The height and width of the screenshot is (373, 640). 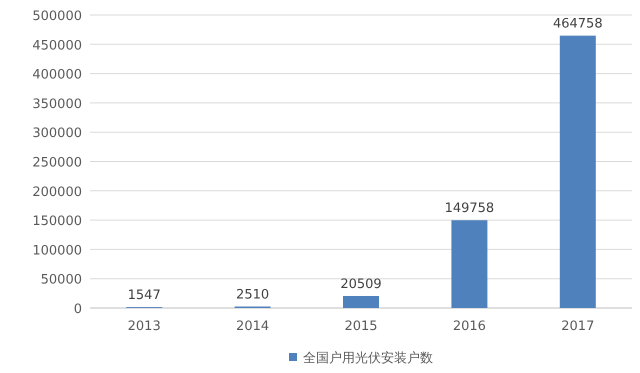 I want to click on y-tick-label: 400000, so click(x=57, y=75).